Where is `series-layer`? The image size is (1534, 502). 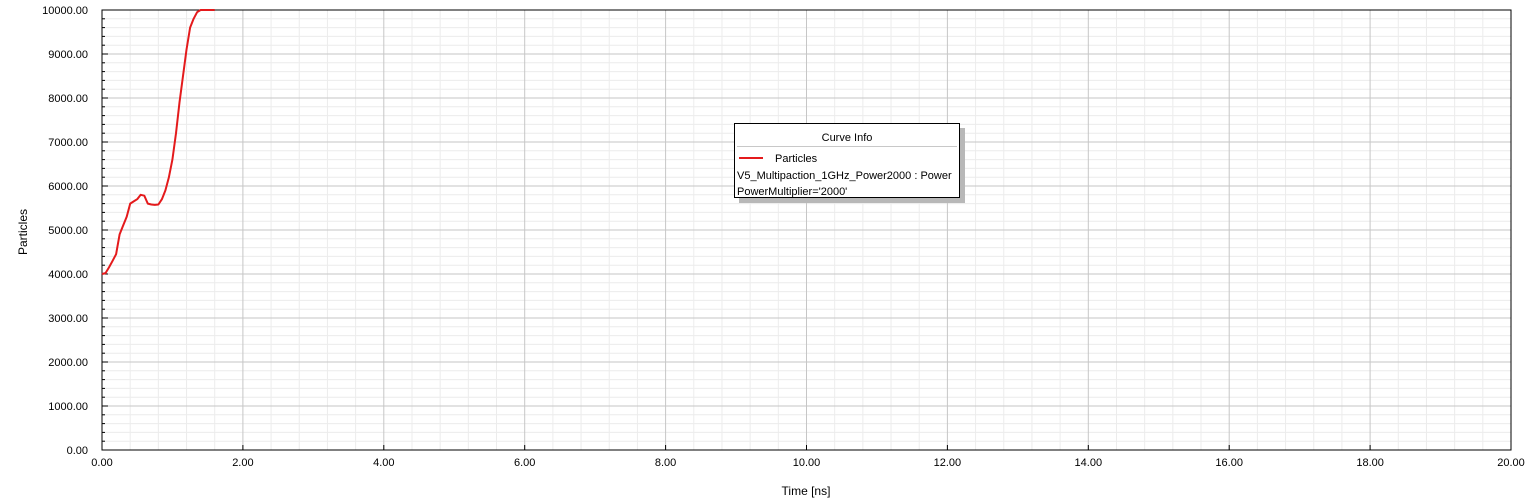 series-layer is located at coordinates (158, 142).